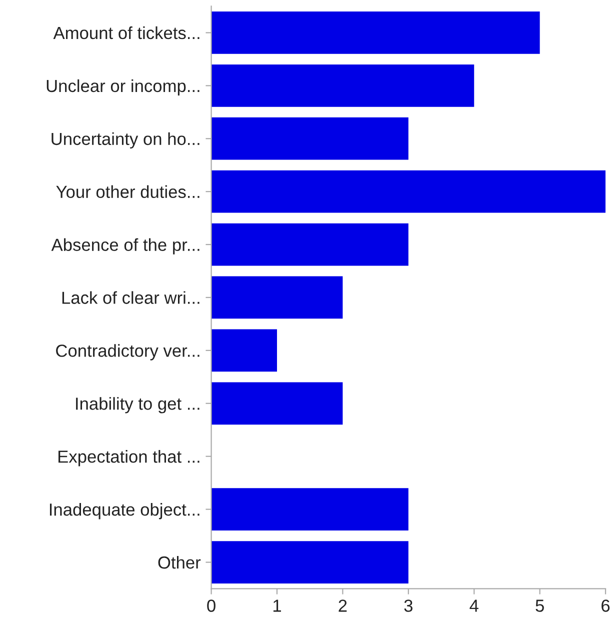 The height and width of the screenshot is (623, 616). I want to click on x-tick-label: 3, so click(408, 606).